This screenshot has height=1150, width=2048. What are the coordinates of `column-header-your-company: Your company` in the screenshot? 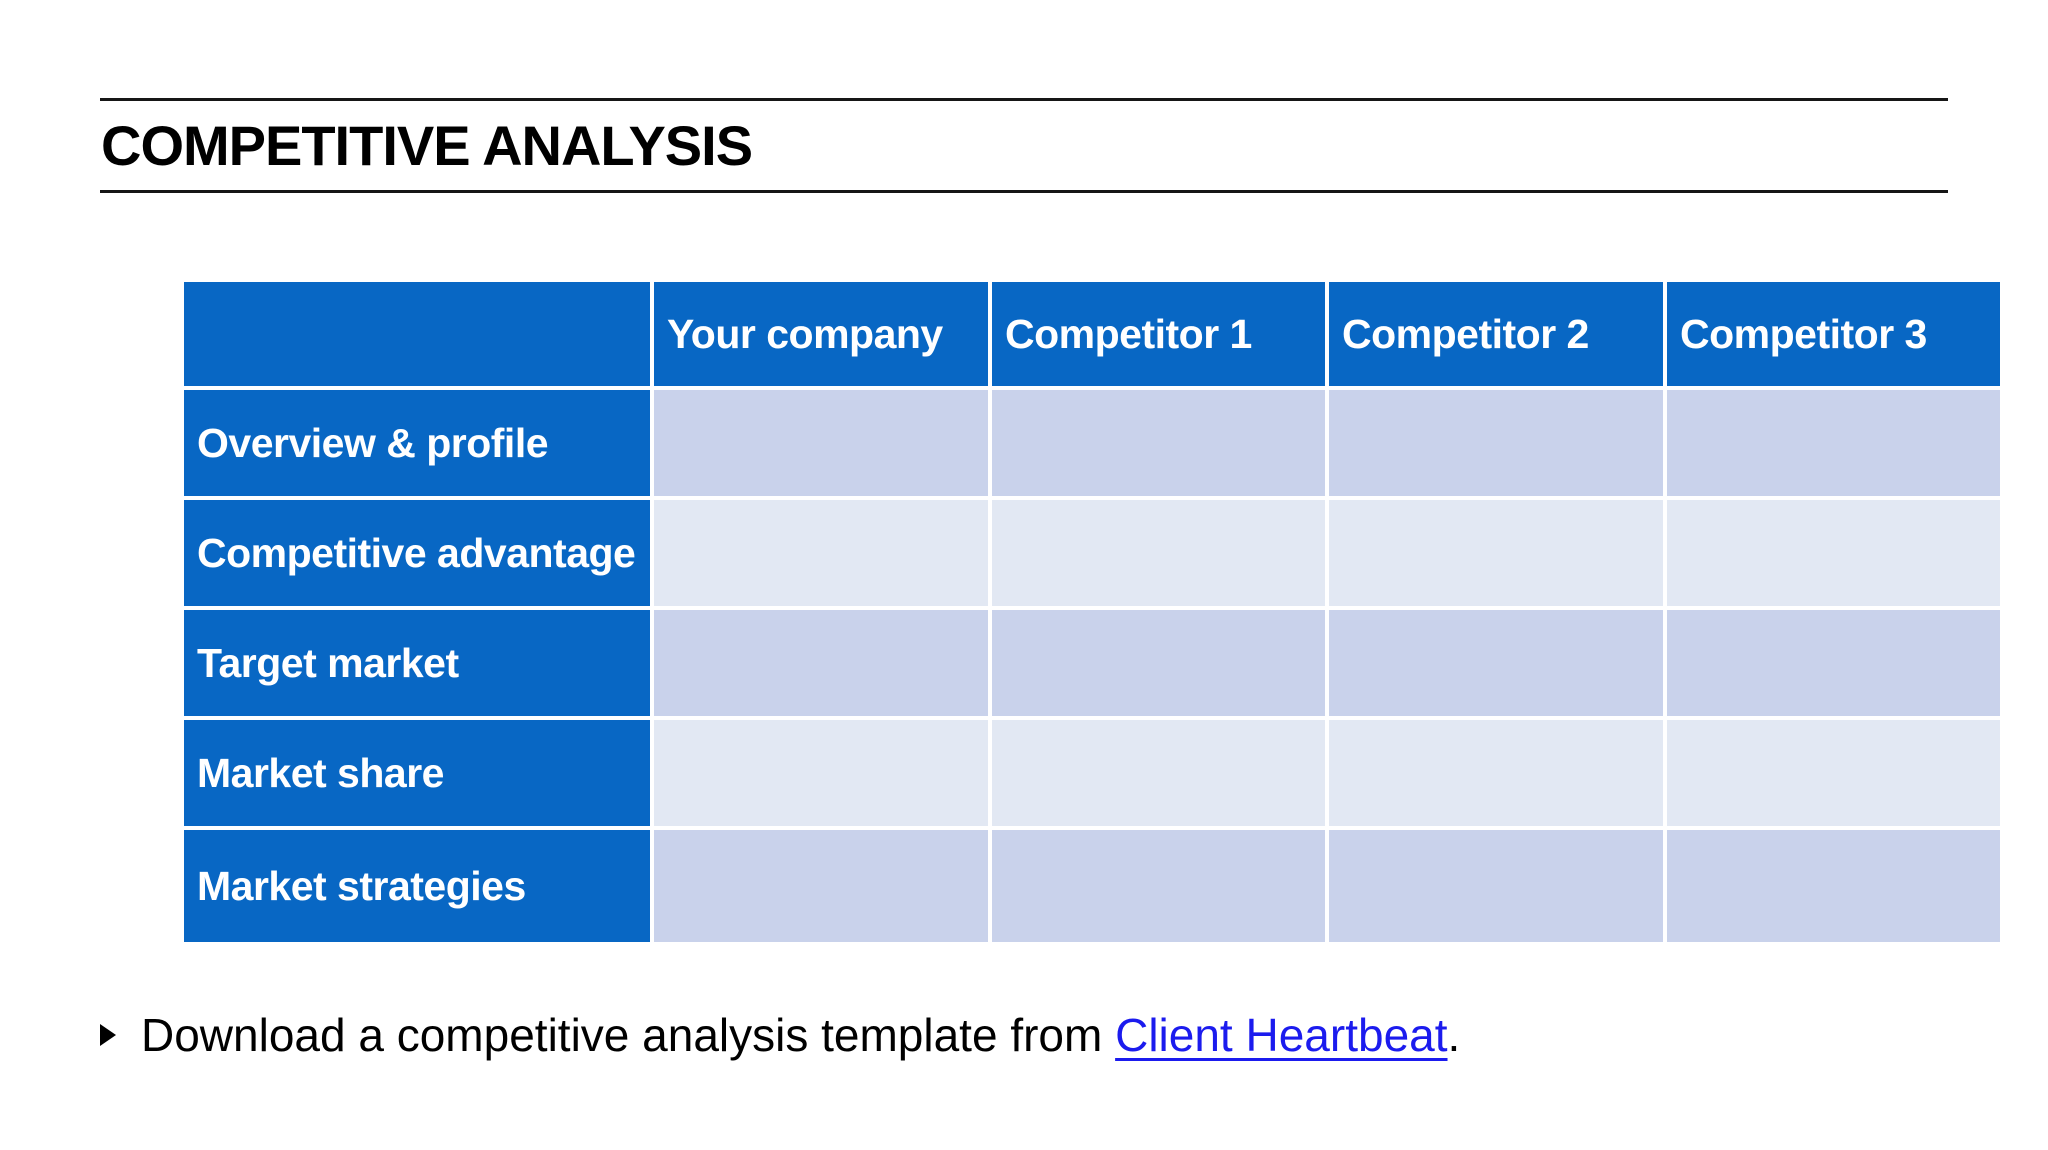 It's located at (821, 334).